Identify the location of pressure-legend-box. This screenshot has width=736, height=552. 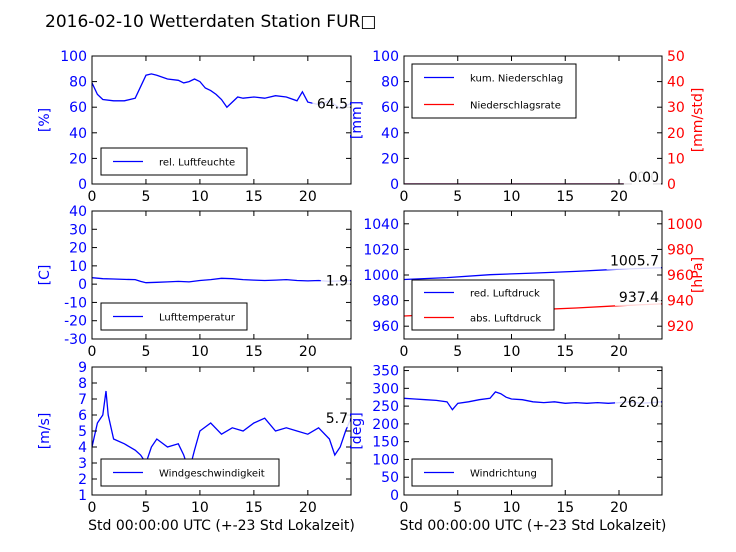
(483, 305).